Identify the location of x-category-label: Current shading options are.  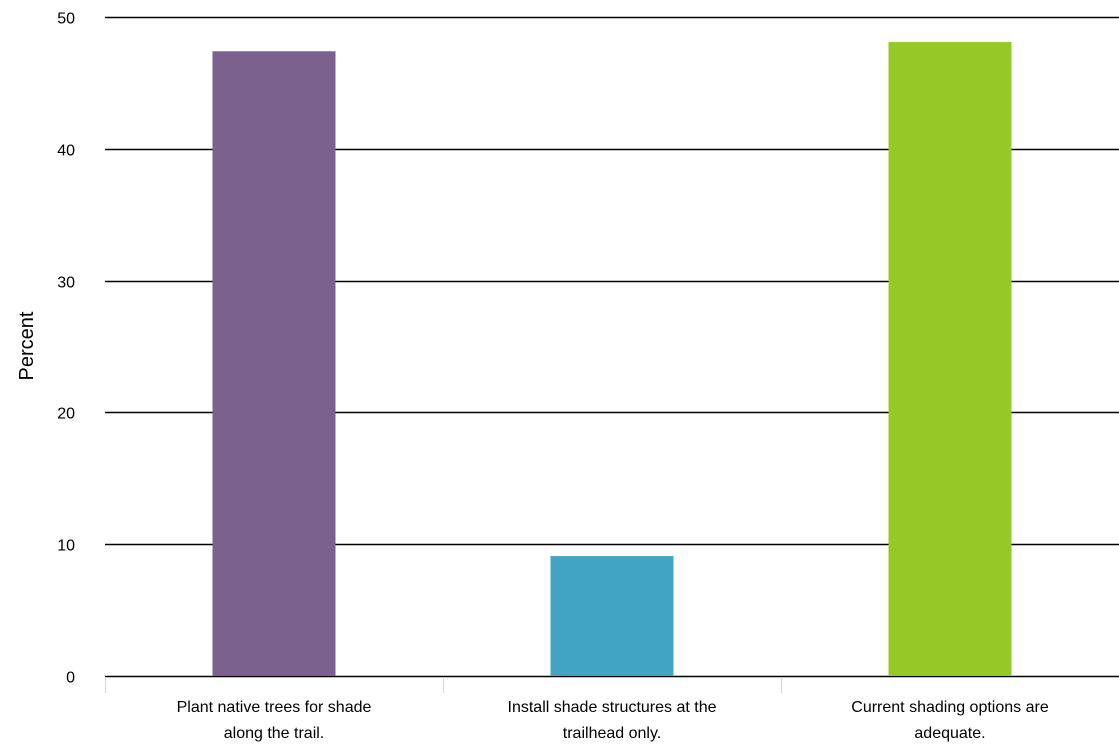
(950, 707).